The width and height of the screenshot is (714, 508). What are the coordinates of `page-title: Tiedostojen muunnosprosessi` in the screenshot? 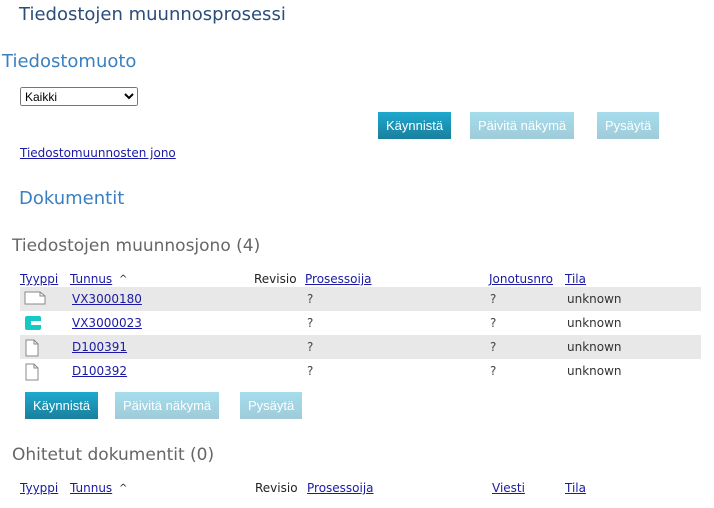 It's located at (152, 14).